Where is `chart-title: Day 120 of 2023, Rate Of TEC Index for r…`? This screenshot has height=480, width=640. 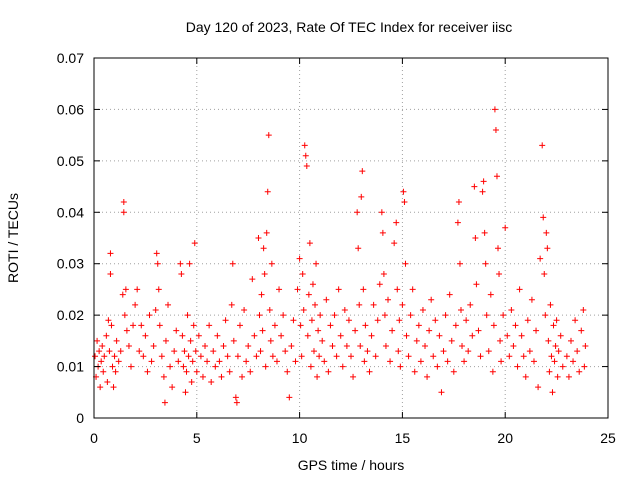
chart-title: Day 120 of 2023, Rate Of TEC Index for r… is located at coordinates (349, 27).